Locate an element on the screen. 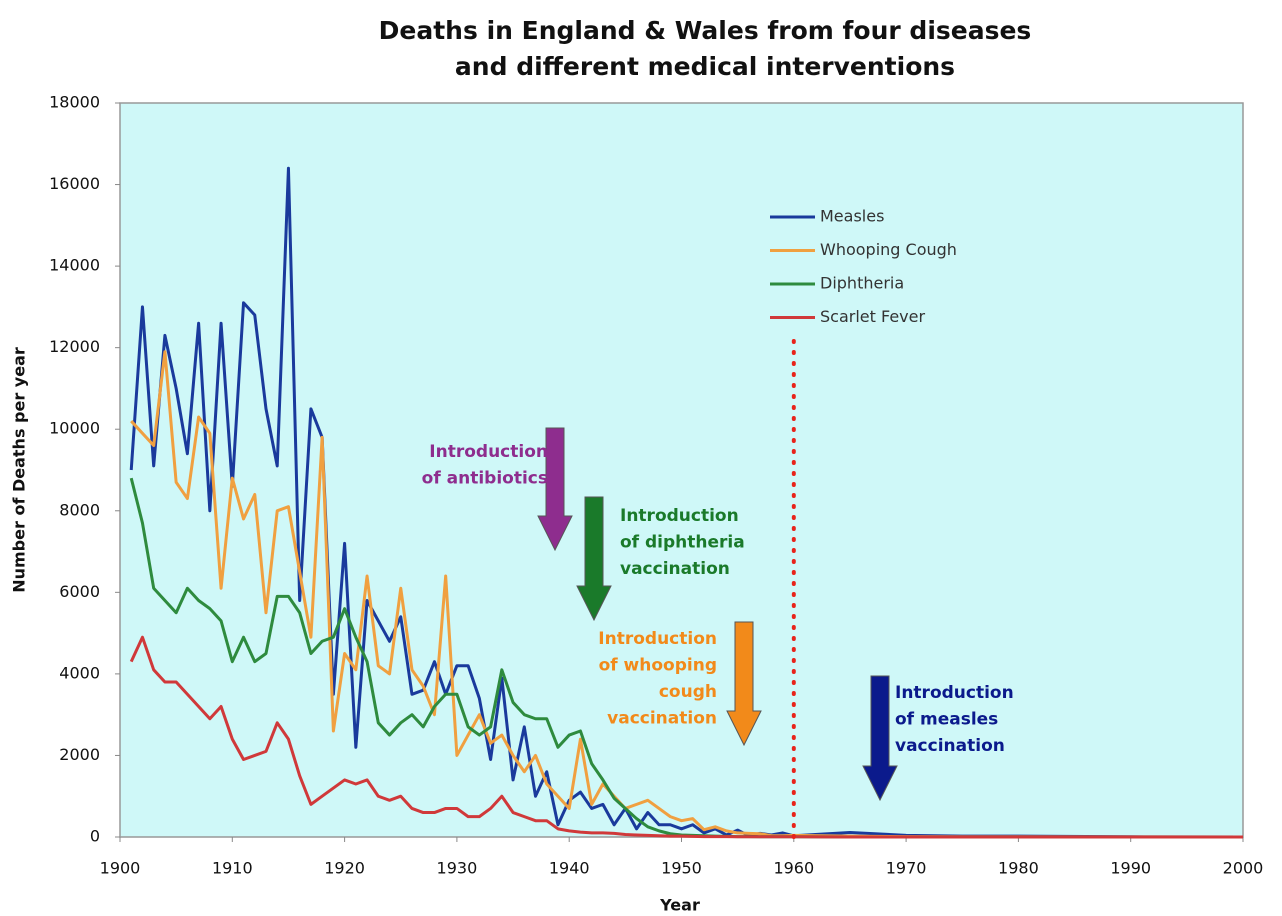  y-tick-label: 2000 is located at coordinates (79, 754).